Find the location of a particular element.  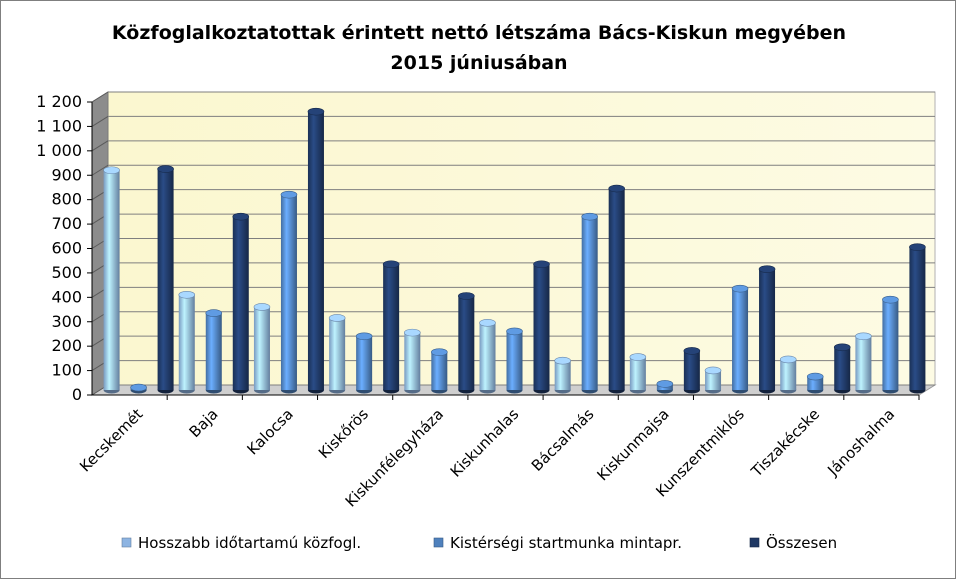

y-tick-label: 200 is located at coordinates (66, 345).